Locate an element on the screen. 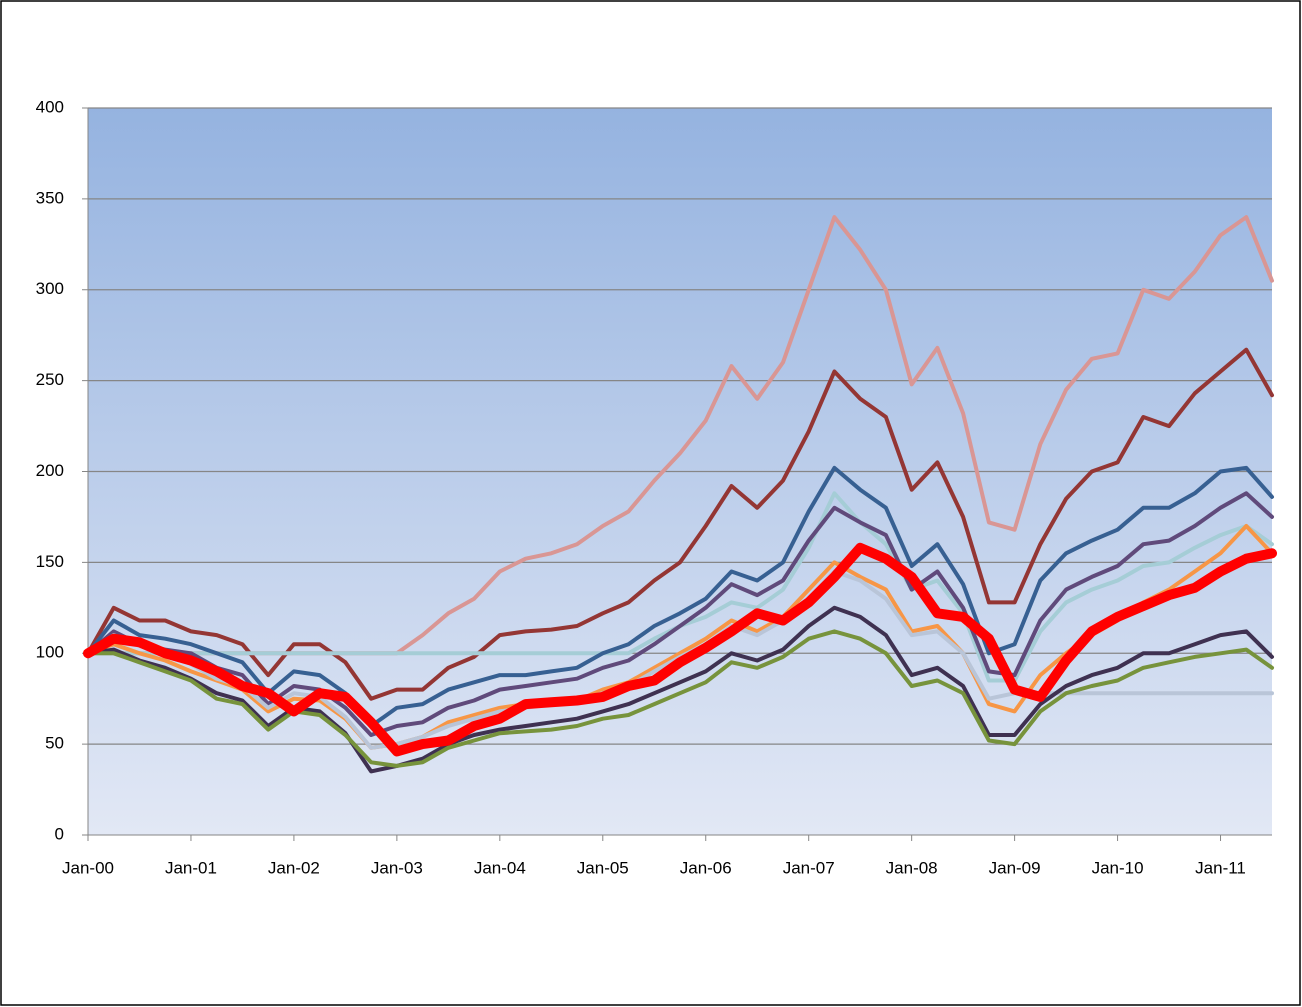 Image resolution: width=1302 pixels, height=1007 pixels. x-tick-label: Jan-08 is located at coordinates (912, 867).